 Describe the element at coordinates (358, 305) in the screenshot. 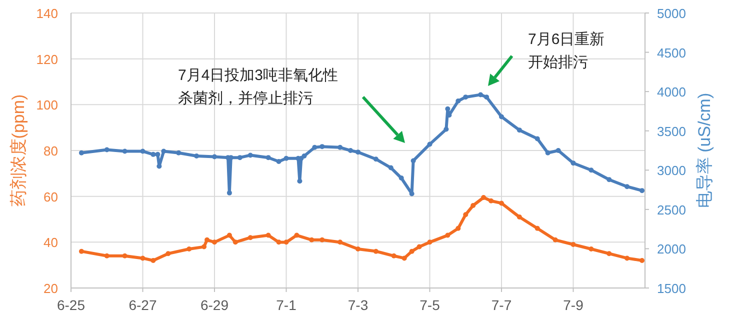

I see `x-tick-label: 7-3` at that location.